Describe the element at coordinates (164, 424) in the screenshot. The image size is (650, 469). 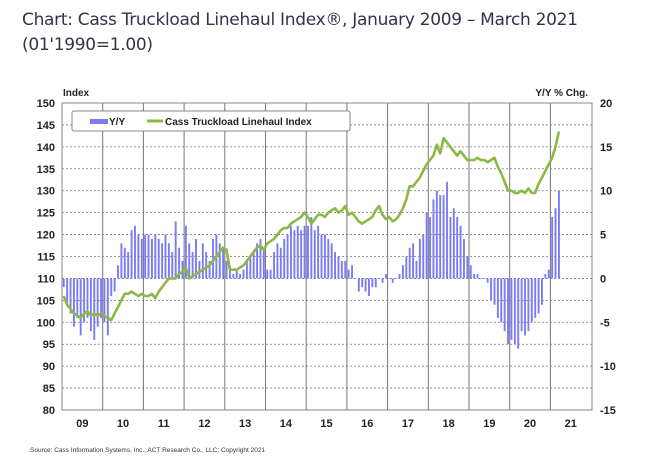
I see `x-tick-label: 11` at that location.